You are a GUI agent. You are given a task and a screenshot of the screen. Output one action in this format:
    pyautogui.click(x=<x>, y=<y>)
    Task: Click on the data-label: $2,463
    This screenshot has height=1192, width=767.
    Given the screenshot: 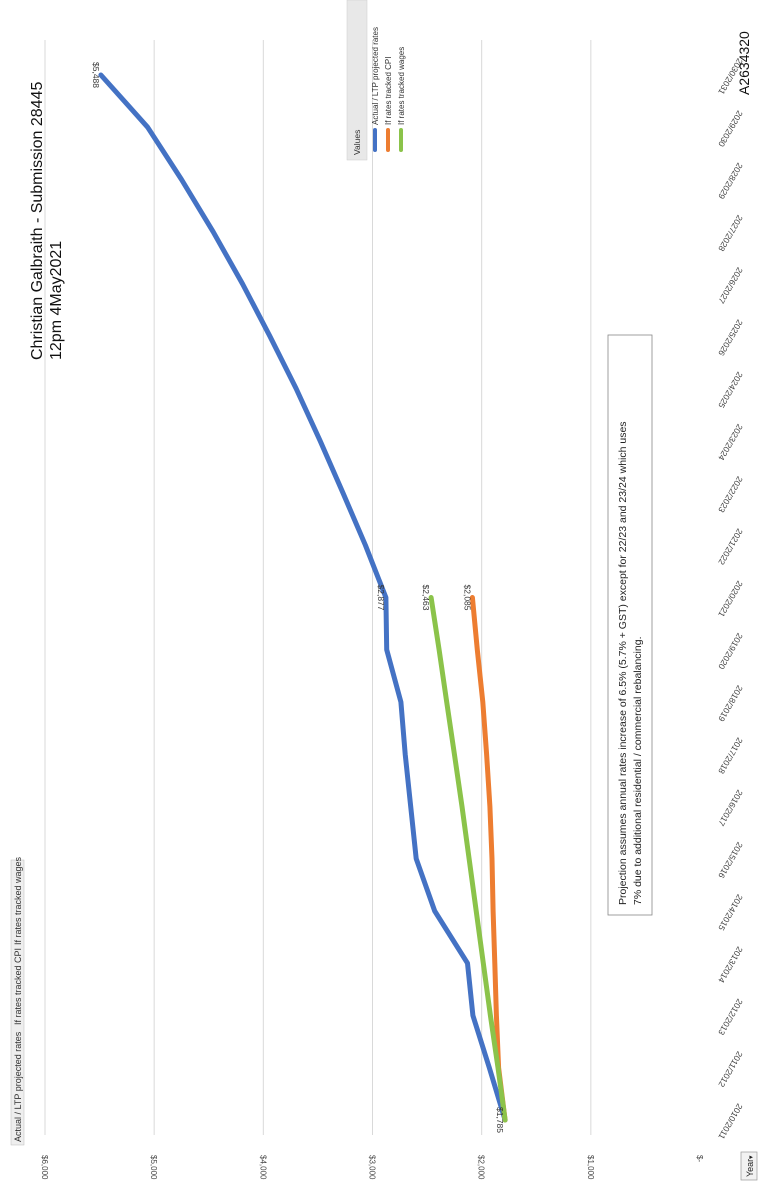 What is the action you would take?
    pyautogui.click(x=426, y=598)
    